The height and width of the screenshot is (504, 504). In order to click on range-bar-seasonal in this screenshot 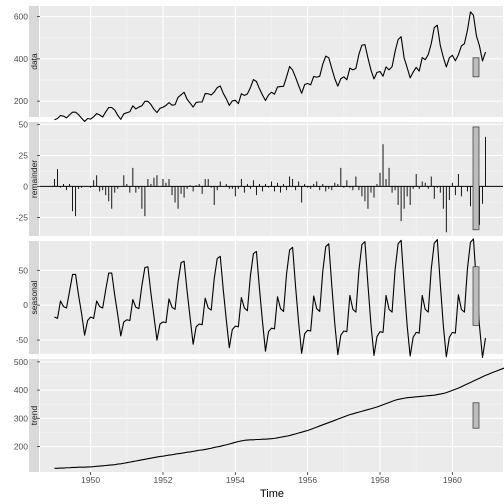, I will do `click(476, 296)`.